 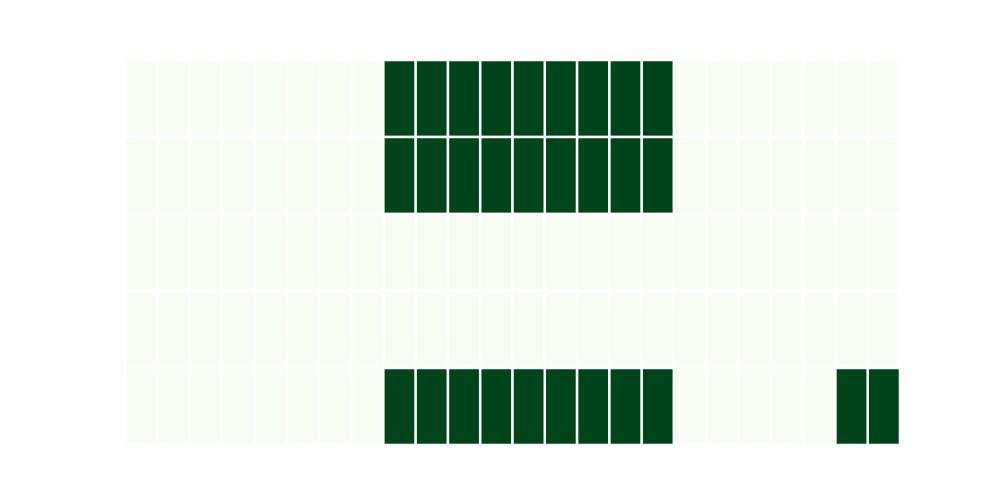 I want to click on heatmap-cell-r4-c9, so click(x=432, y=406).